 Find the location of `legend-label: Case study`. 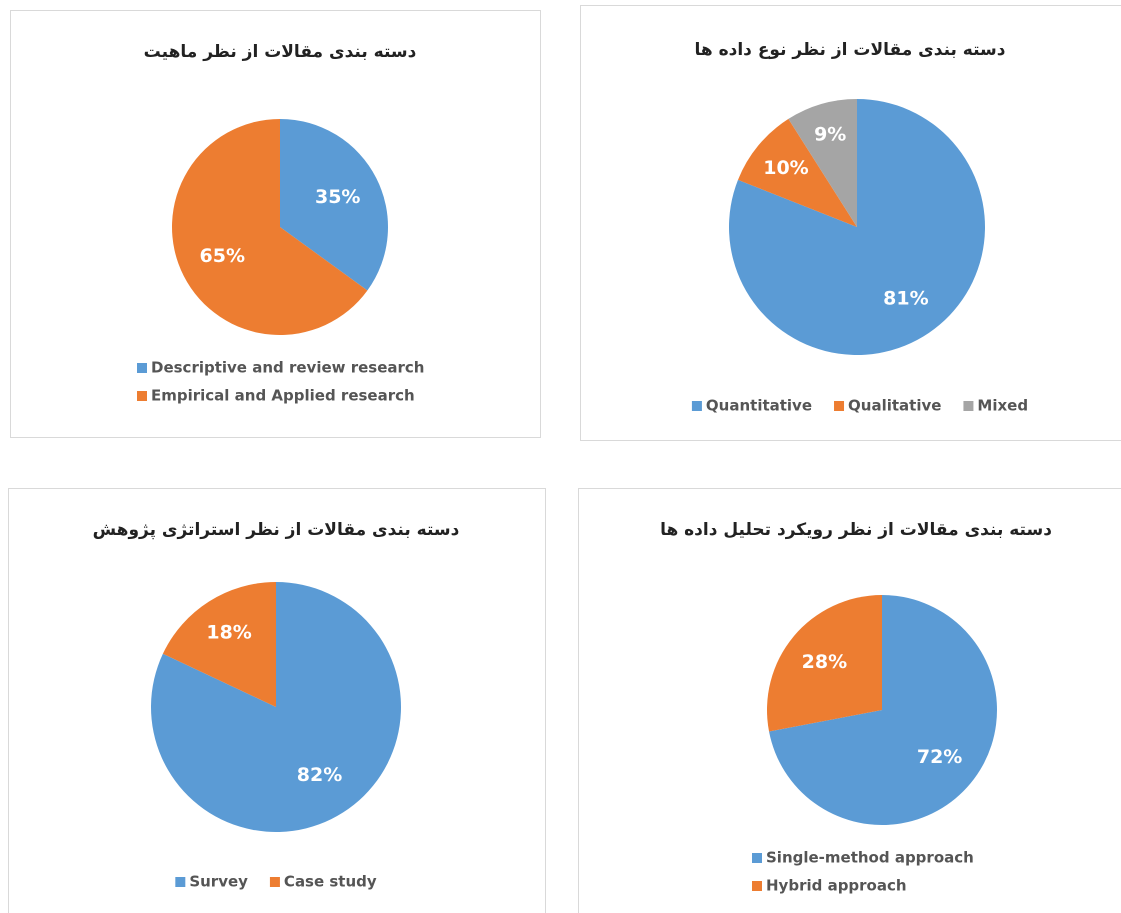

legend-label: Case study is located at coordinates (330, 882).